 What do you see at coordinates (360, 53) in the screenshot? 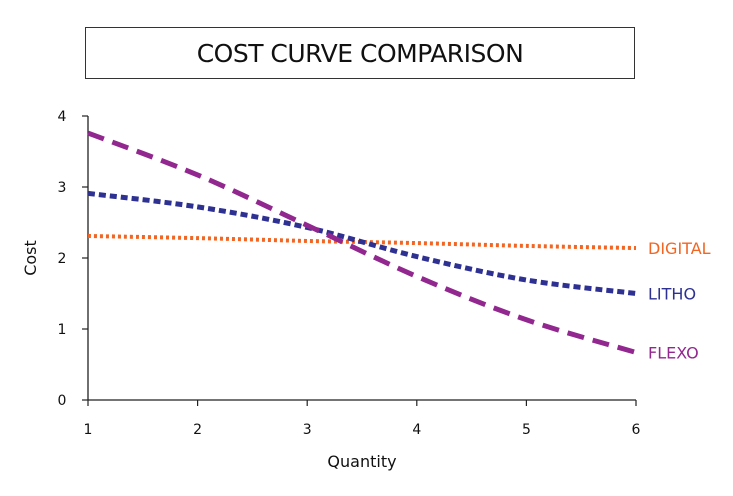
I see `chart-title: COST CURVE COMPARISON` at bounding box center [360, 53].